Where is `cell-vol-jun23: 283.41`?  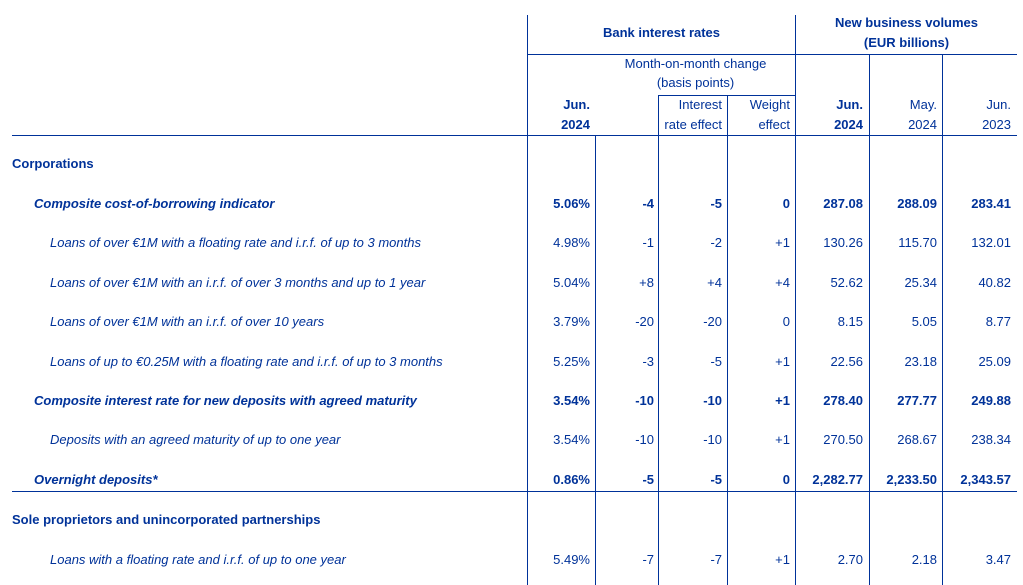
cell-vol-jun23: 283.41 is located at coordinates (991, 203).